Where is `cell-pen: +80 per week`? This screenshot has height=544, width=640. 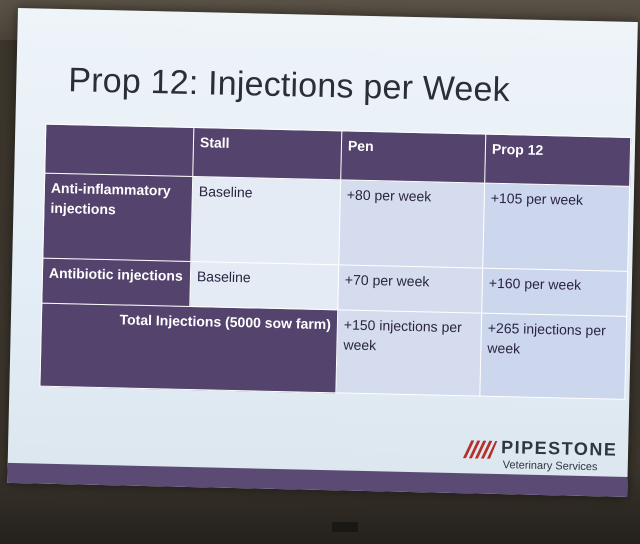
cell-pen: +80 per week is located at coordinates (411, 224).